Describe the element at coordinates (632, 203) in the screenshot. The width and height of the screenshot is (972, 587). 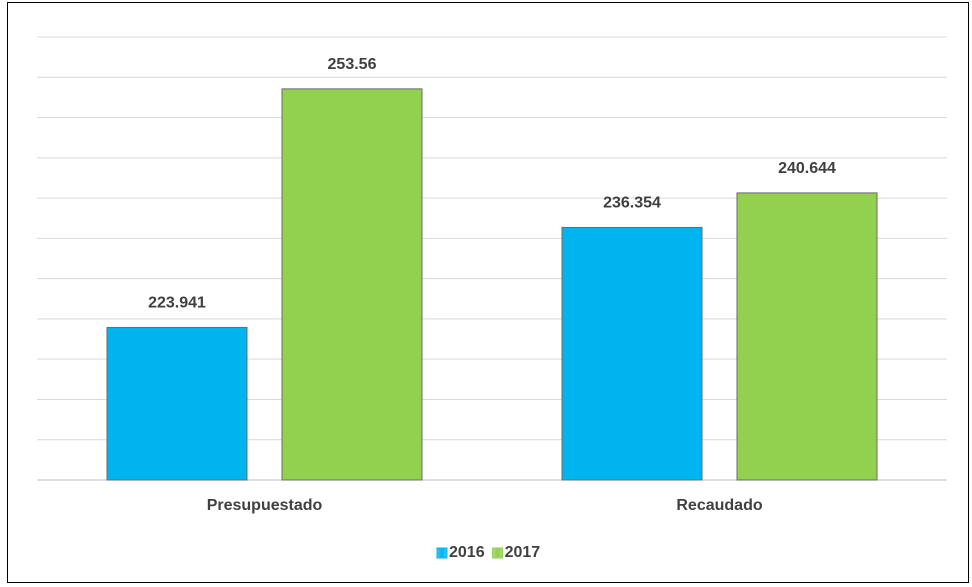
I see `data-label: 236.354` at that location.